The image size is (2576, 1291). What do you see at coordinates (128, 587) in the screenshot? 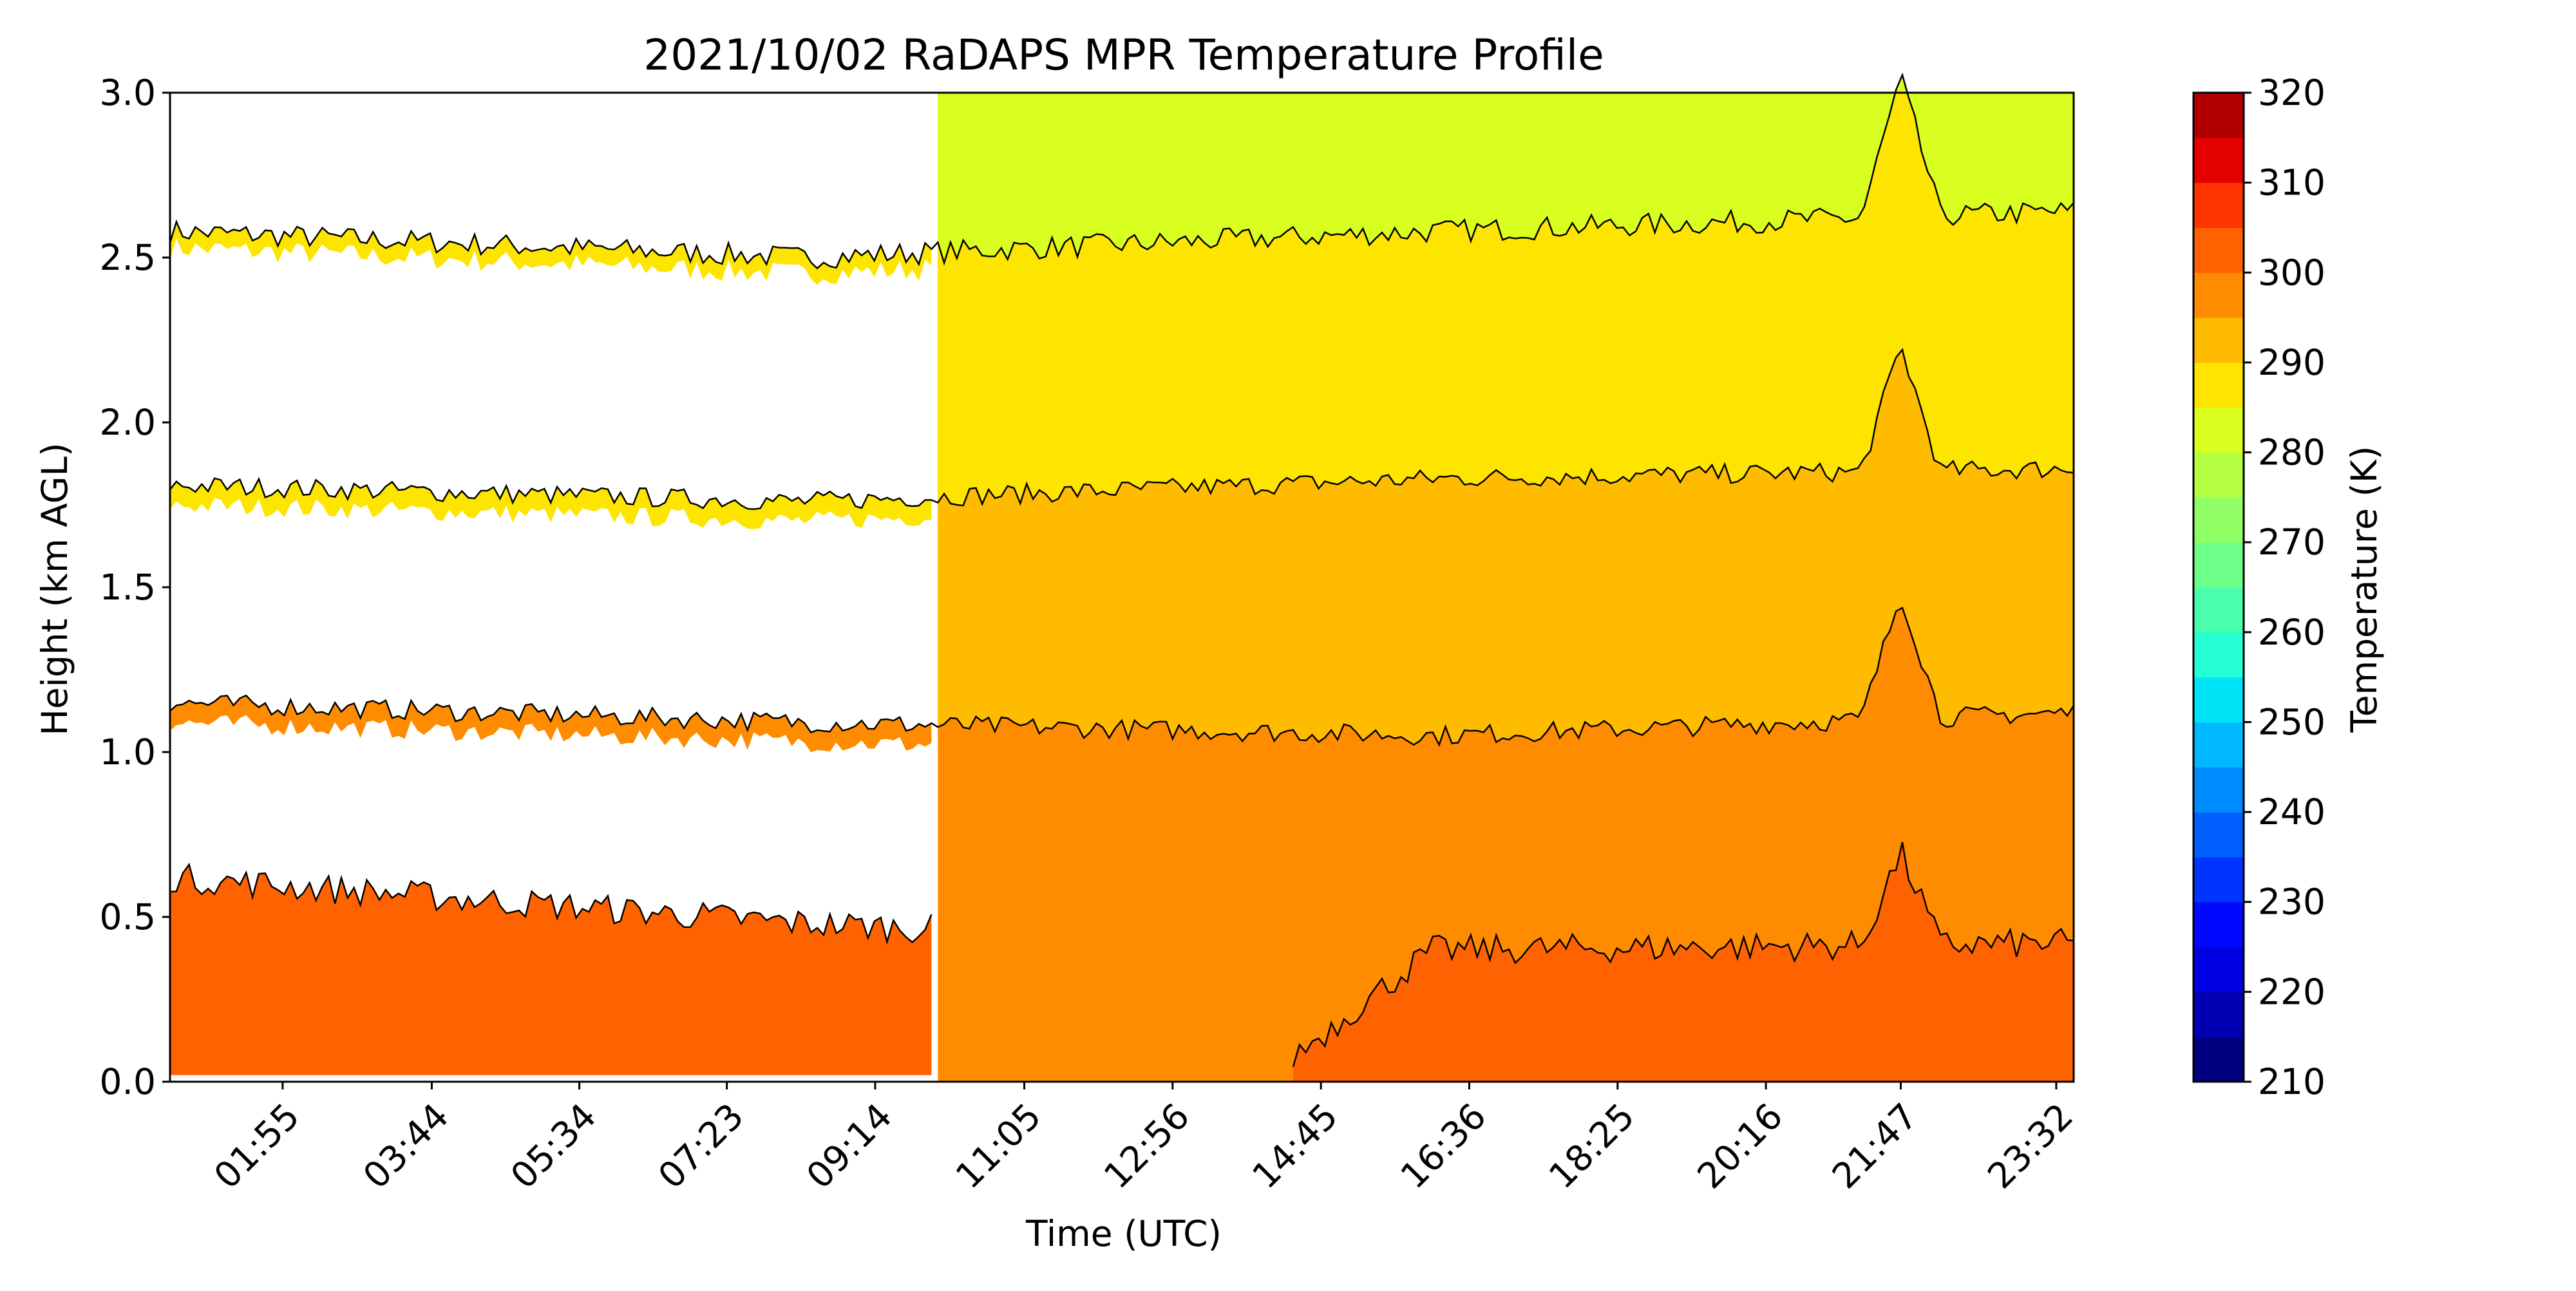
I see `y-tick-label: 1.5` at bounding box center [128, 587].